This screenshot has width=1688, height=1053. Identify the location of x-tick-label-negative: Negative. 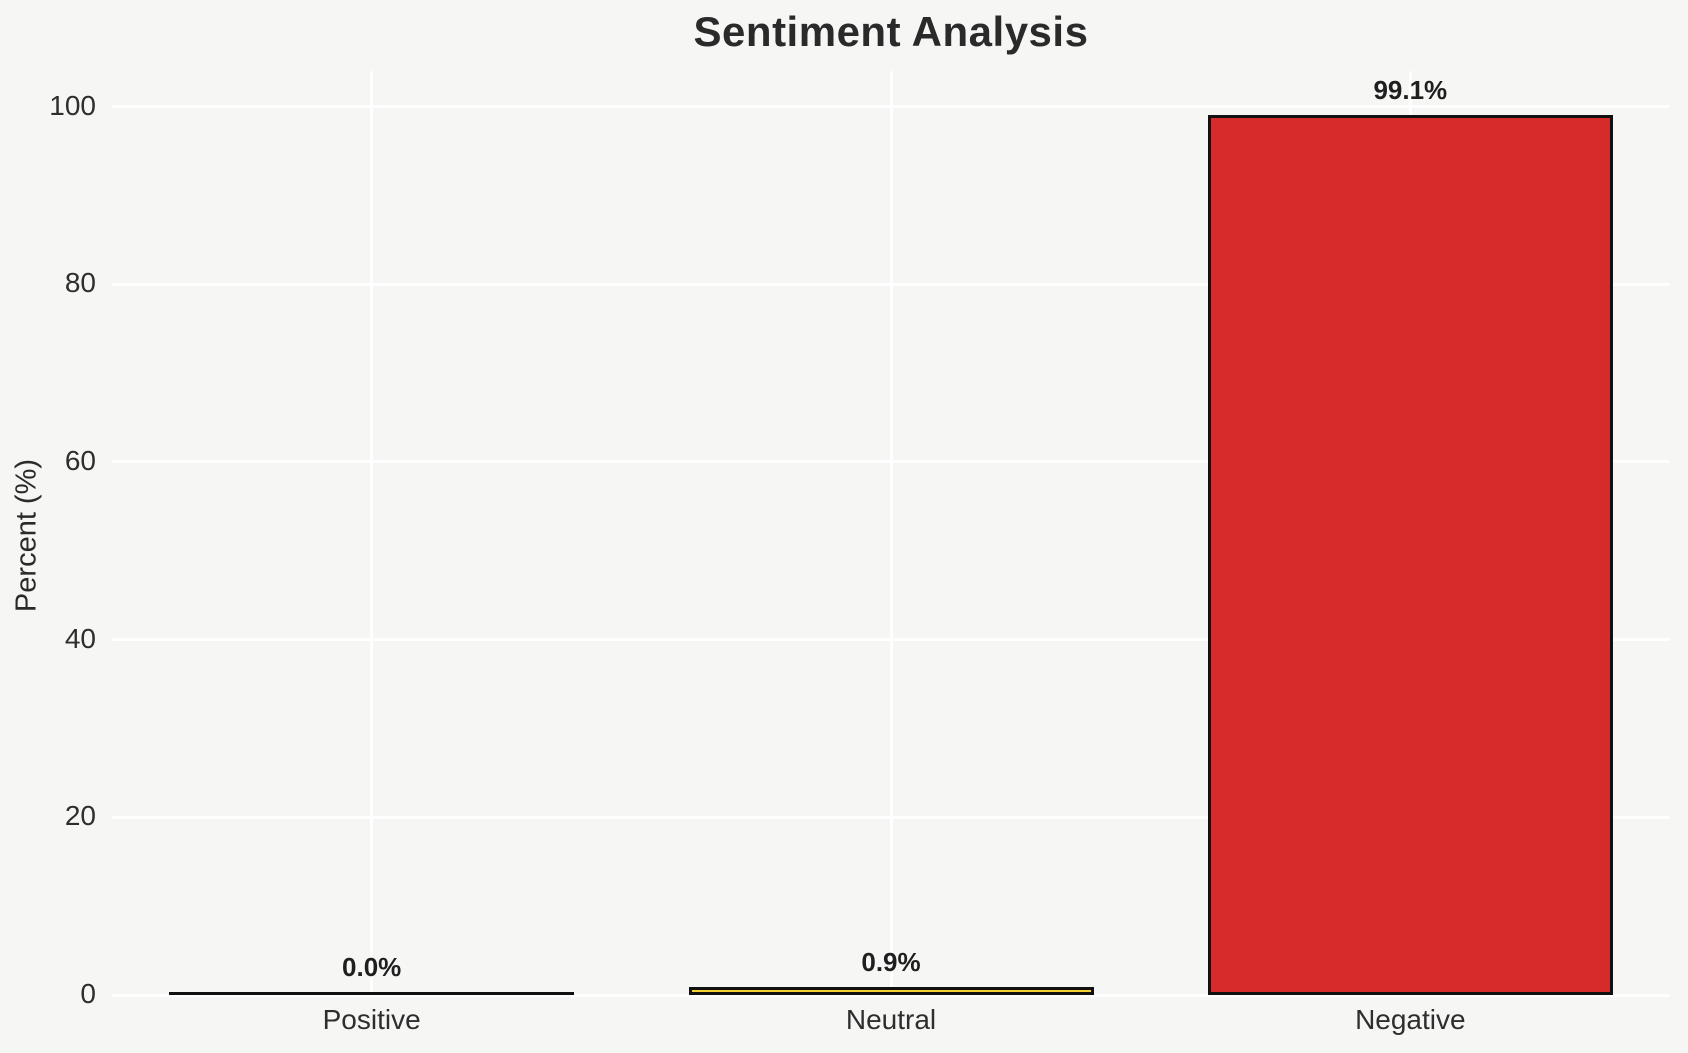
(1410, 1019).